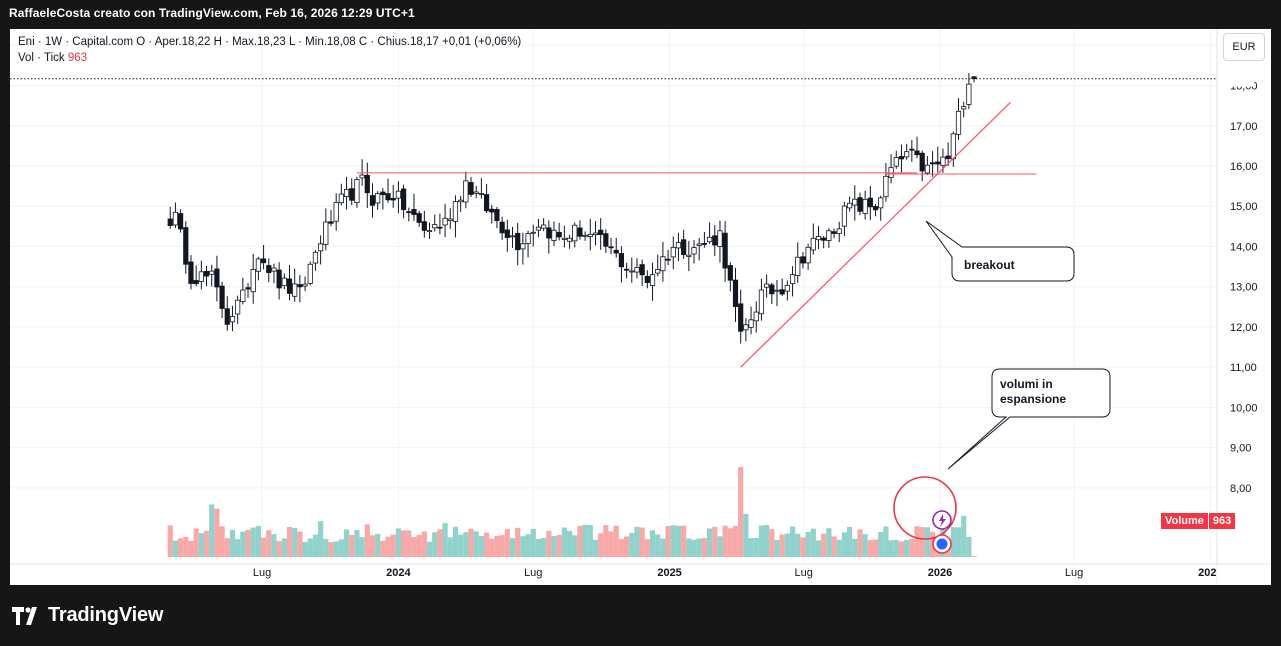  I want to click on lightning-icon, so click(942, 520).